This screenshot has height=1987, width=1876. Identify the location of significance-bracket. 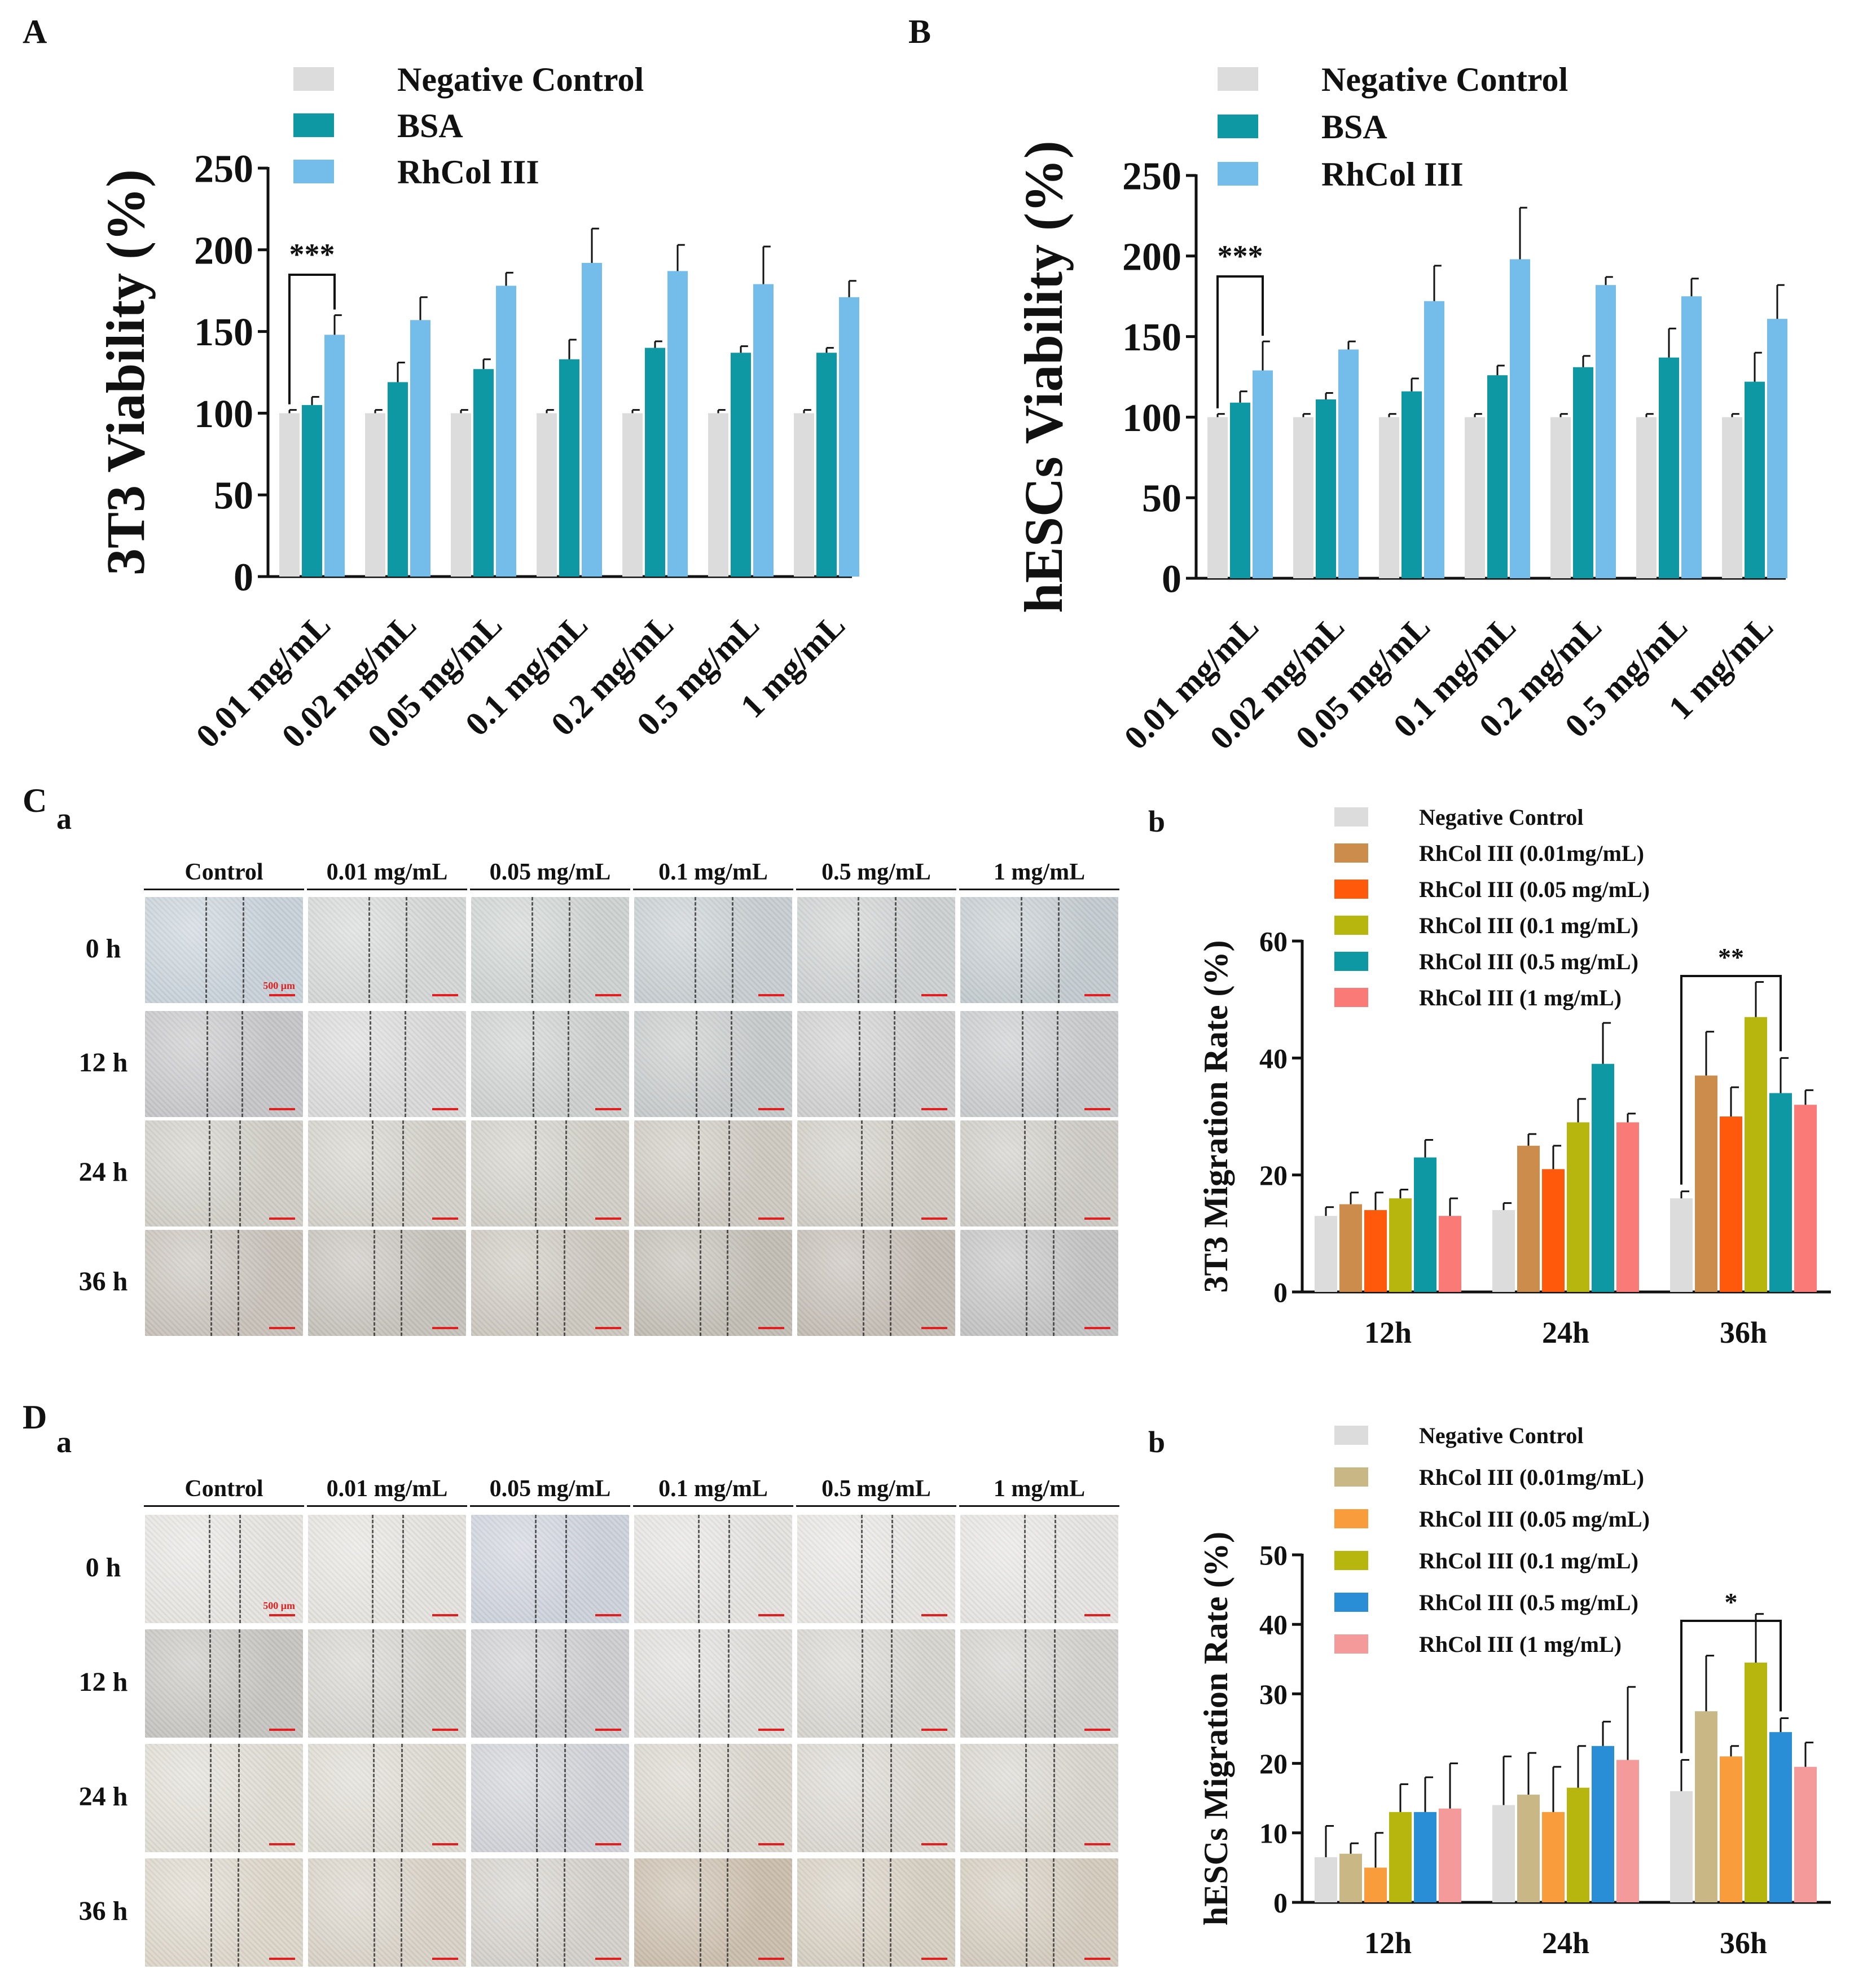
(1731, 1080).